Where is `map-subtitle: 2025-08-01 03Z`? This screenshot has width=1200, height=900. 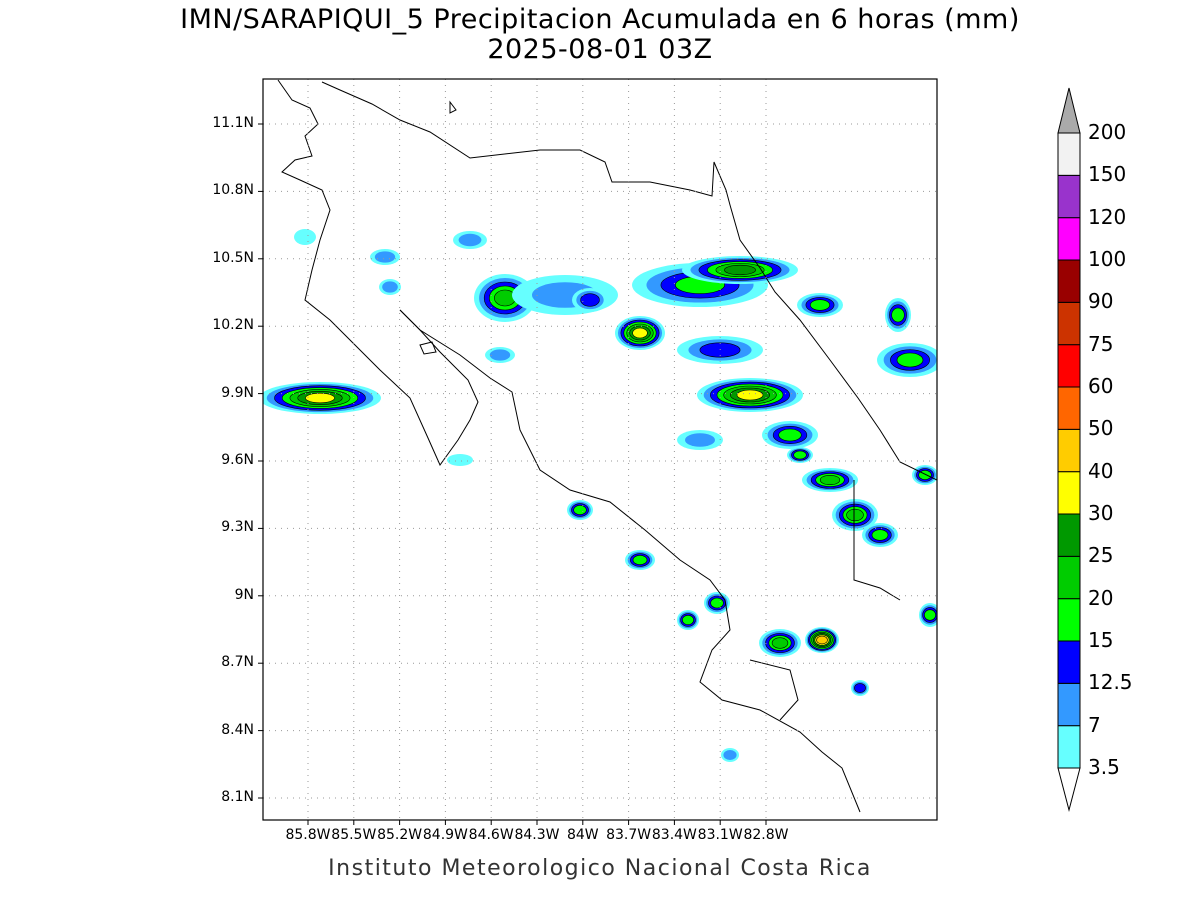 map-subtitle: 2025-08-01 03Z is located at coordinates (600, 49).